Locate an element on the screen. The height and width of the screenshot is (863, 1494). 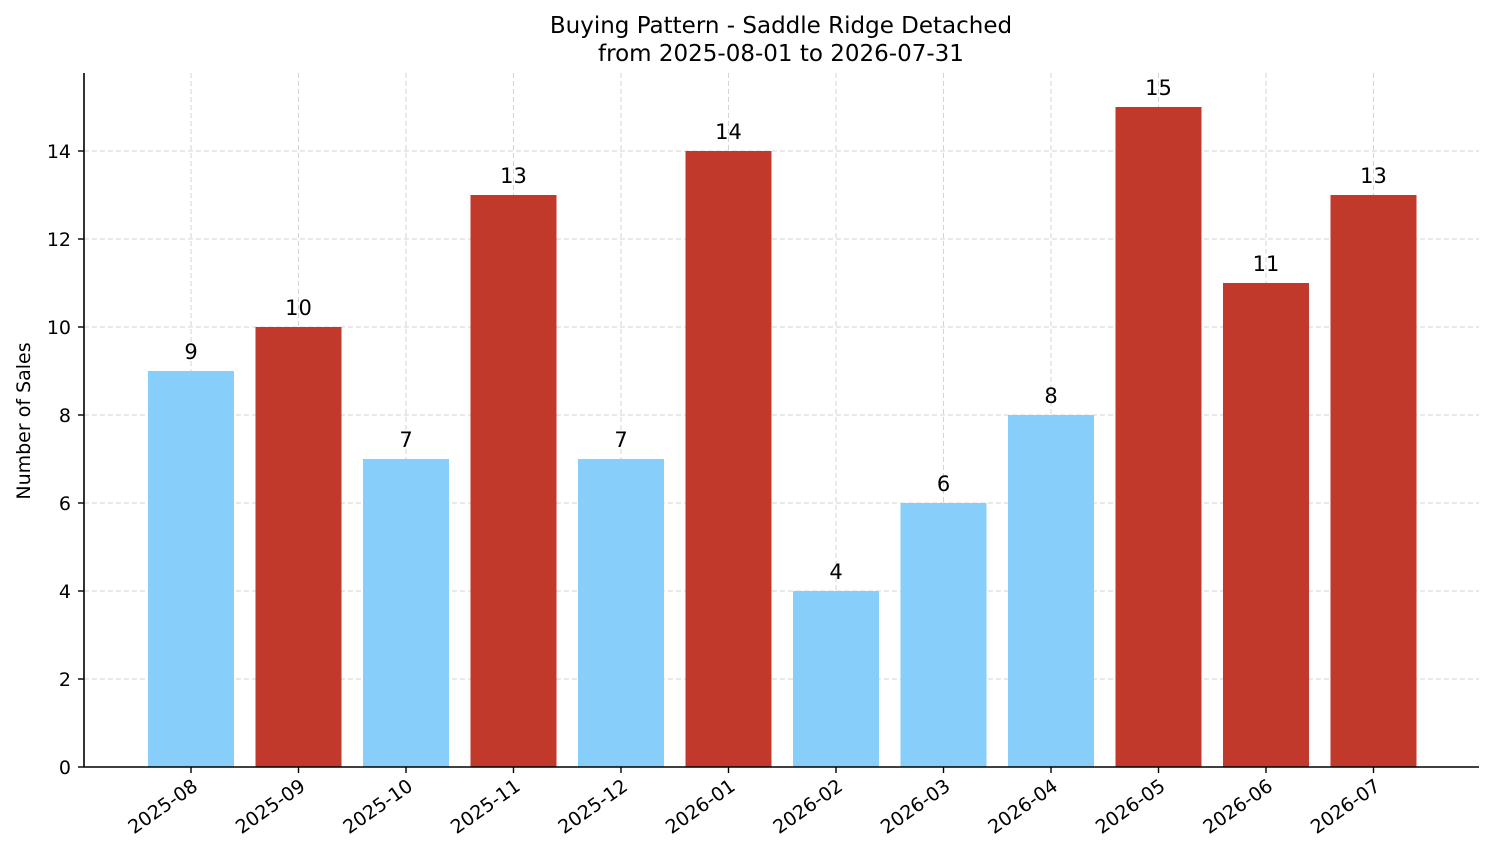
y-tick-label: 2 is located at coordinates (65, 680).